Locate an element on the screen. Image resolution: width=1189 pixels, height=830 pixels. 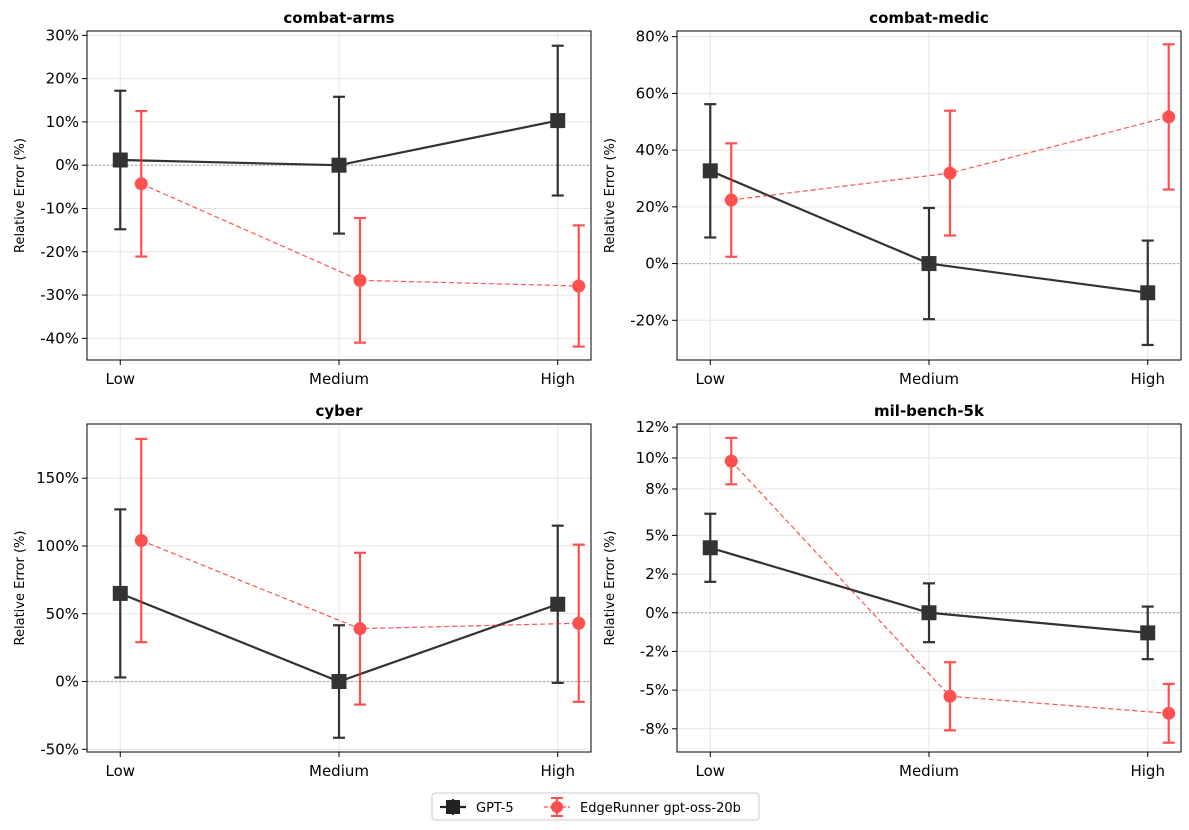
y-tick-label: 40% is located at coordinates (652, 150).